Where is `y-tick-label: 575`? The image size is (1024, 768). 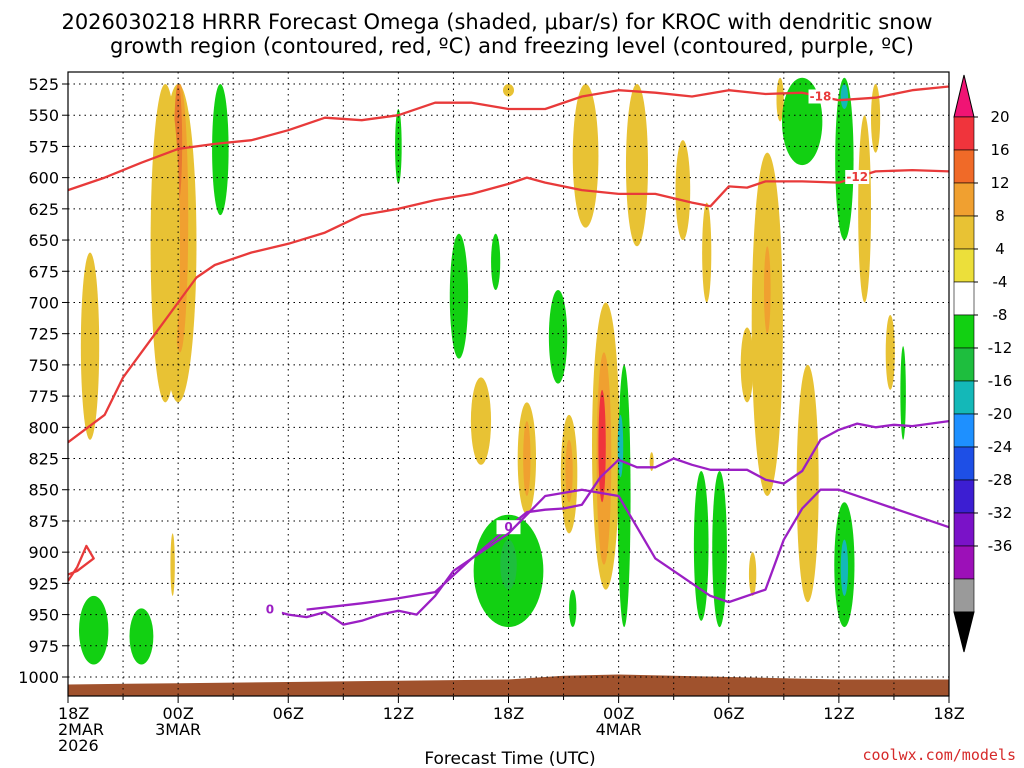
y-tick-label: 575 is located at coordinates (43, 146).